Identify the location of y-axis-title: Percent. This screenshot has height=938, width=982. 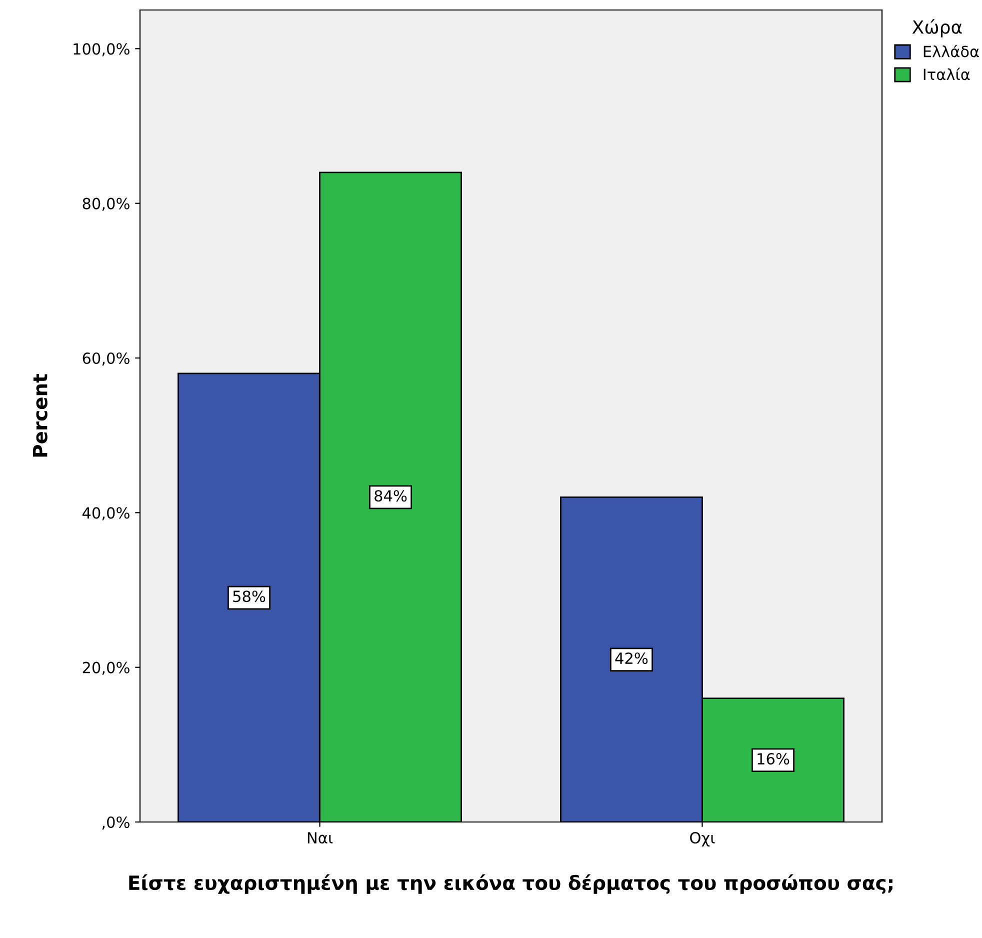
(40, 415).